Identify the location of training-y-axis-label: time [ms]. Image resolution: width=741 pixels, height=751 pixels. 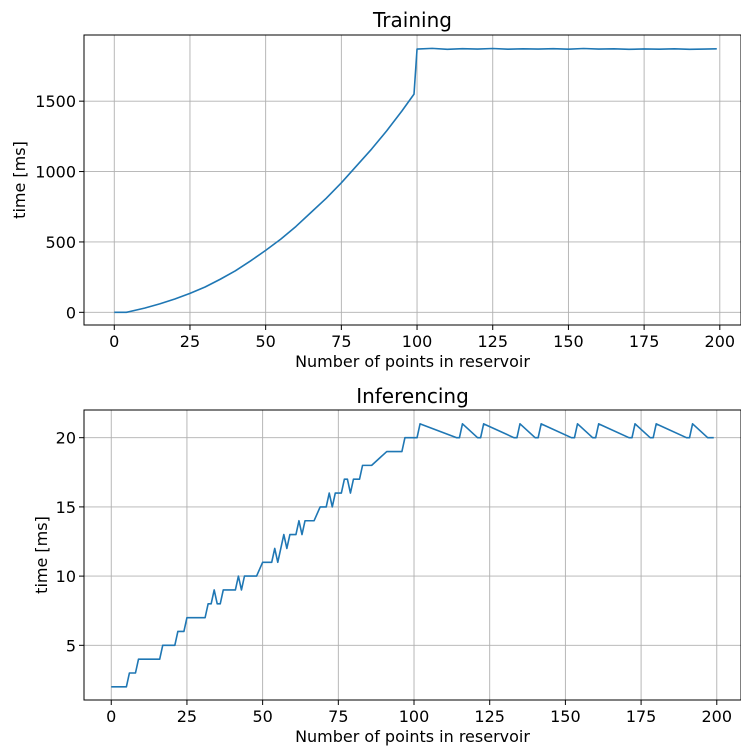
(19, 180).